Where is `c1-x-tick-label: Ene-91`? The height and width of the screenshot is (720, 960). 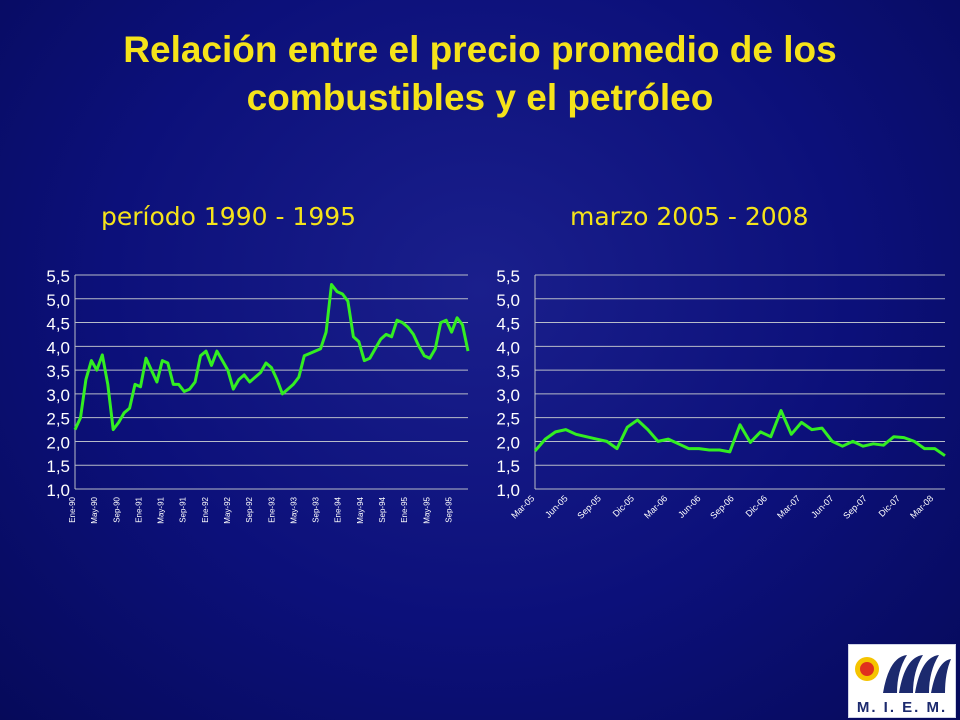
c1-x-tick-label: Ene-91 is located at coordinates (138, 509).